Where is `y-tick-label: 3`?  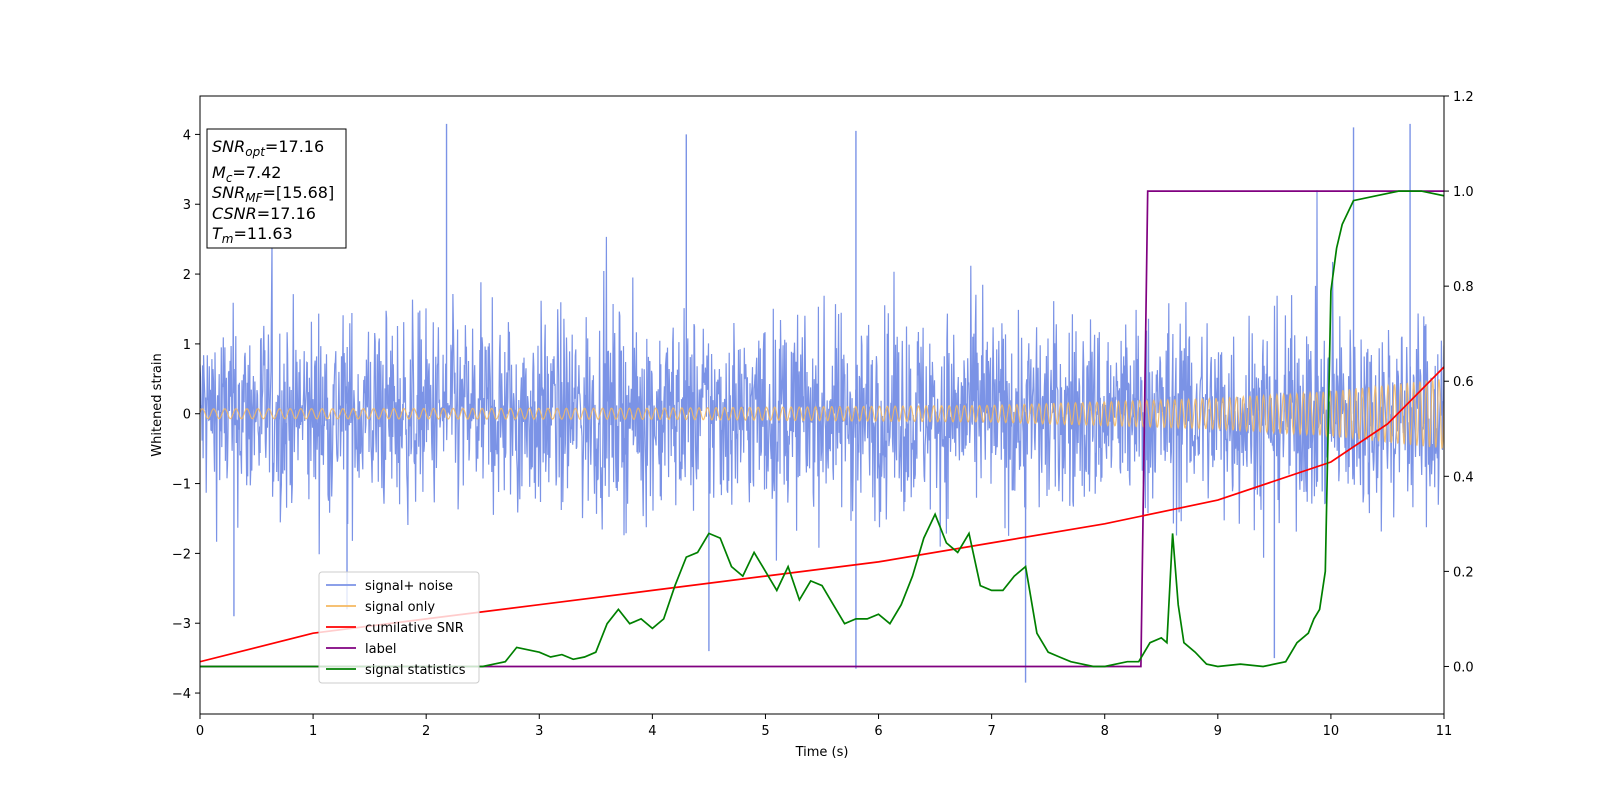 y-tick-label: 3 is located at coordinates (187, 205).